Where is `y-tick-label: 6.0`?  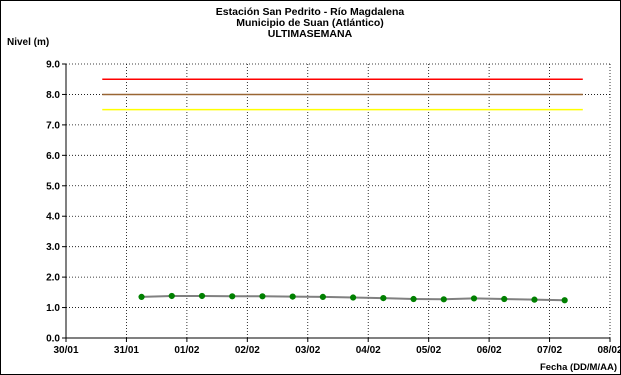
y-tick-label: 6.0 is located at coordinates (53, 156).